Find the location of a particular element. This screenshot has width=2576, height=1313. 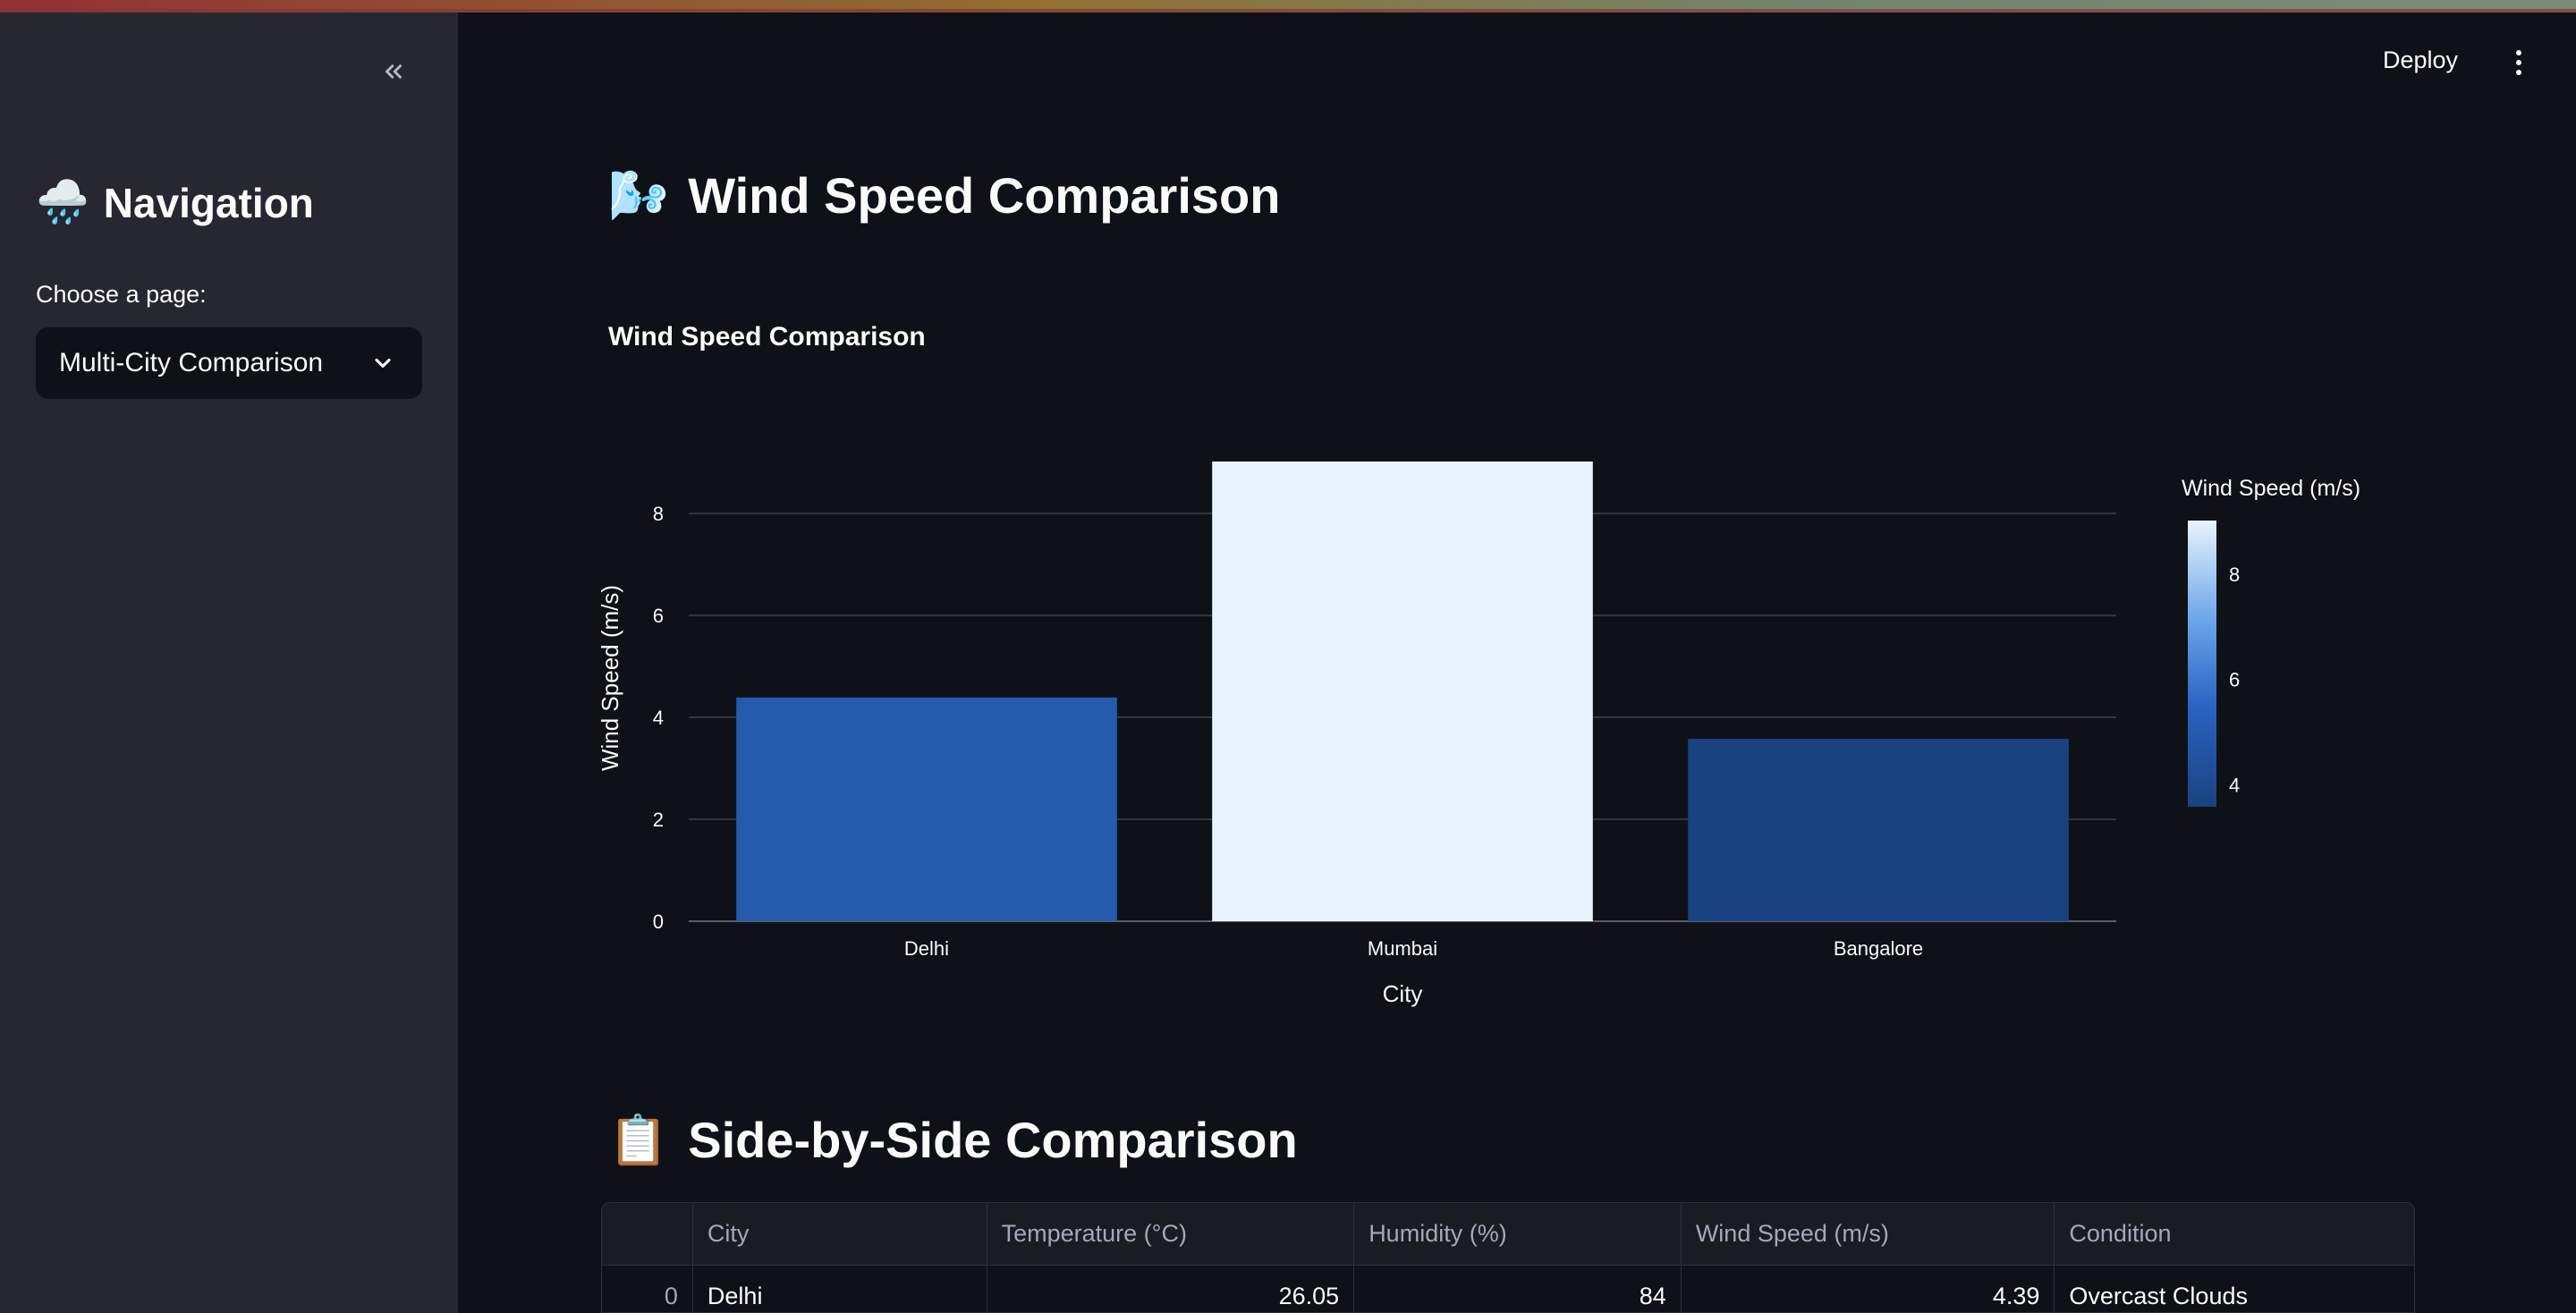

bar-delhi is located at coordinates (926, 809).